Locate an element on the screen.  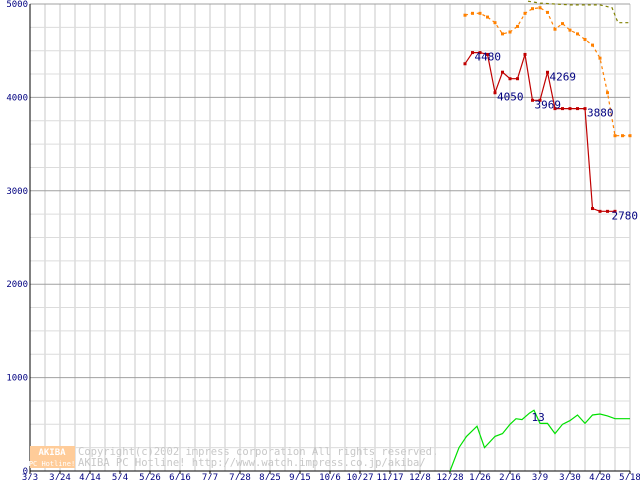
x-tick-label: 4/14 is located at coordinates (90, 476).